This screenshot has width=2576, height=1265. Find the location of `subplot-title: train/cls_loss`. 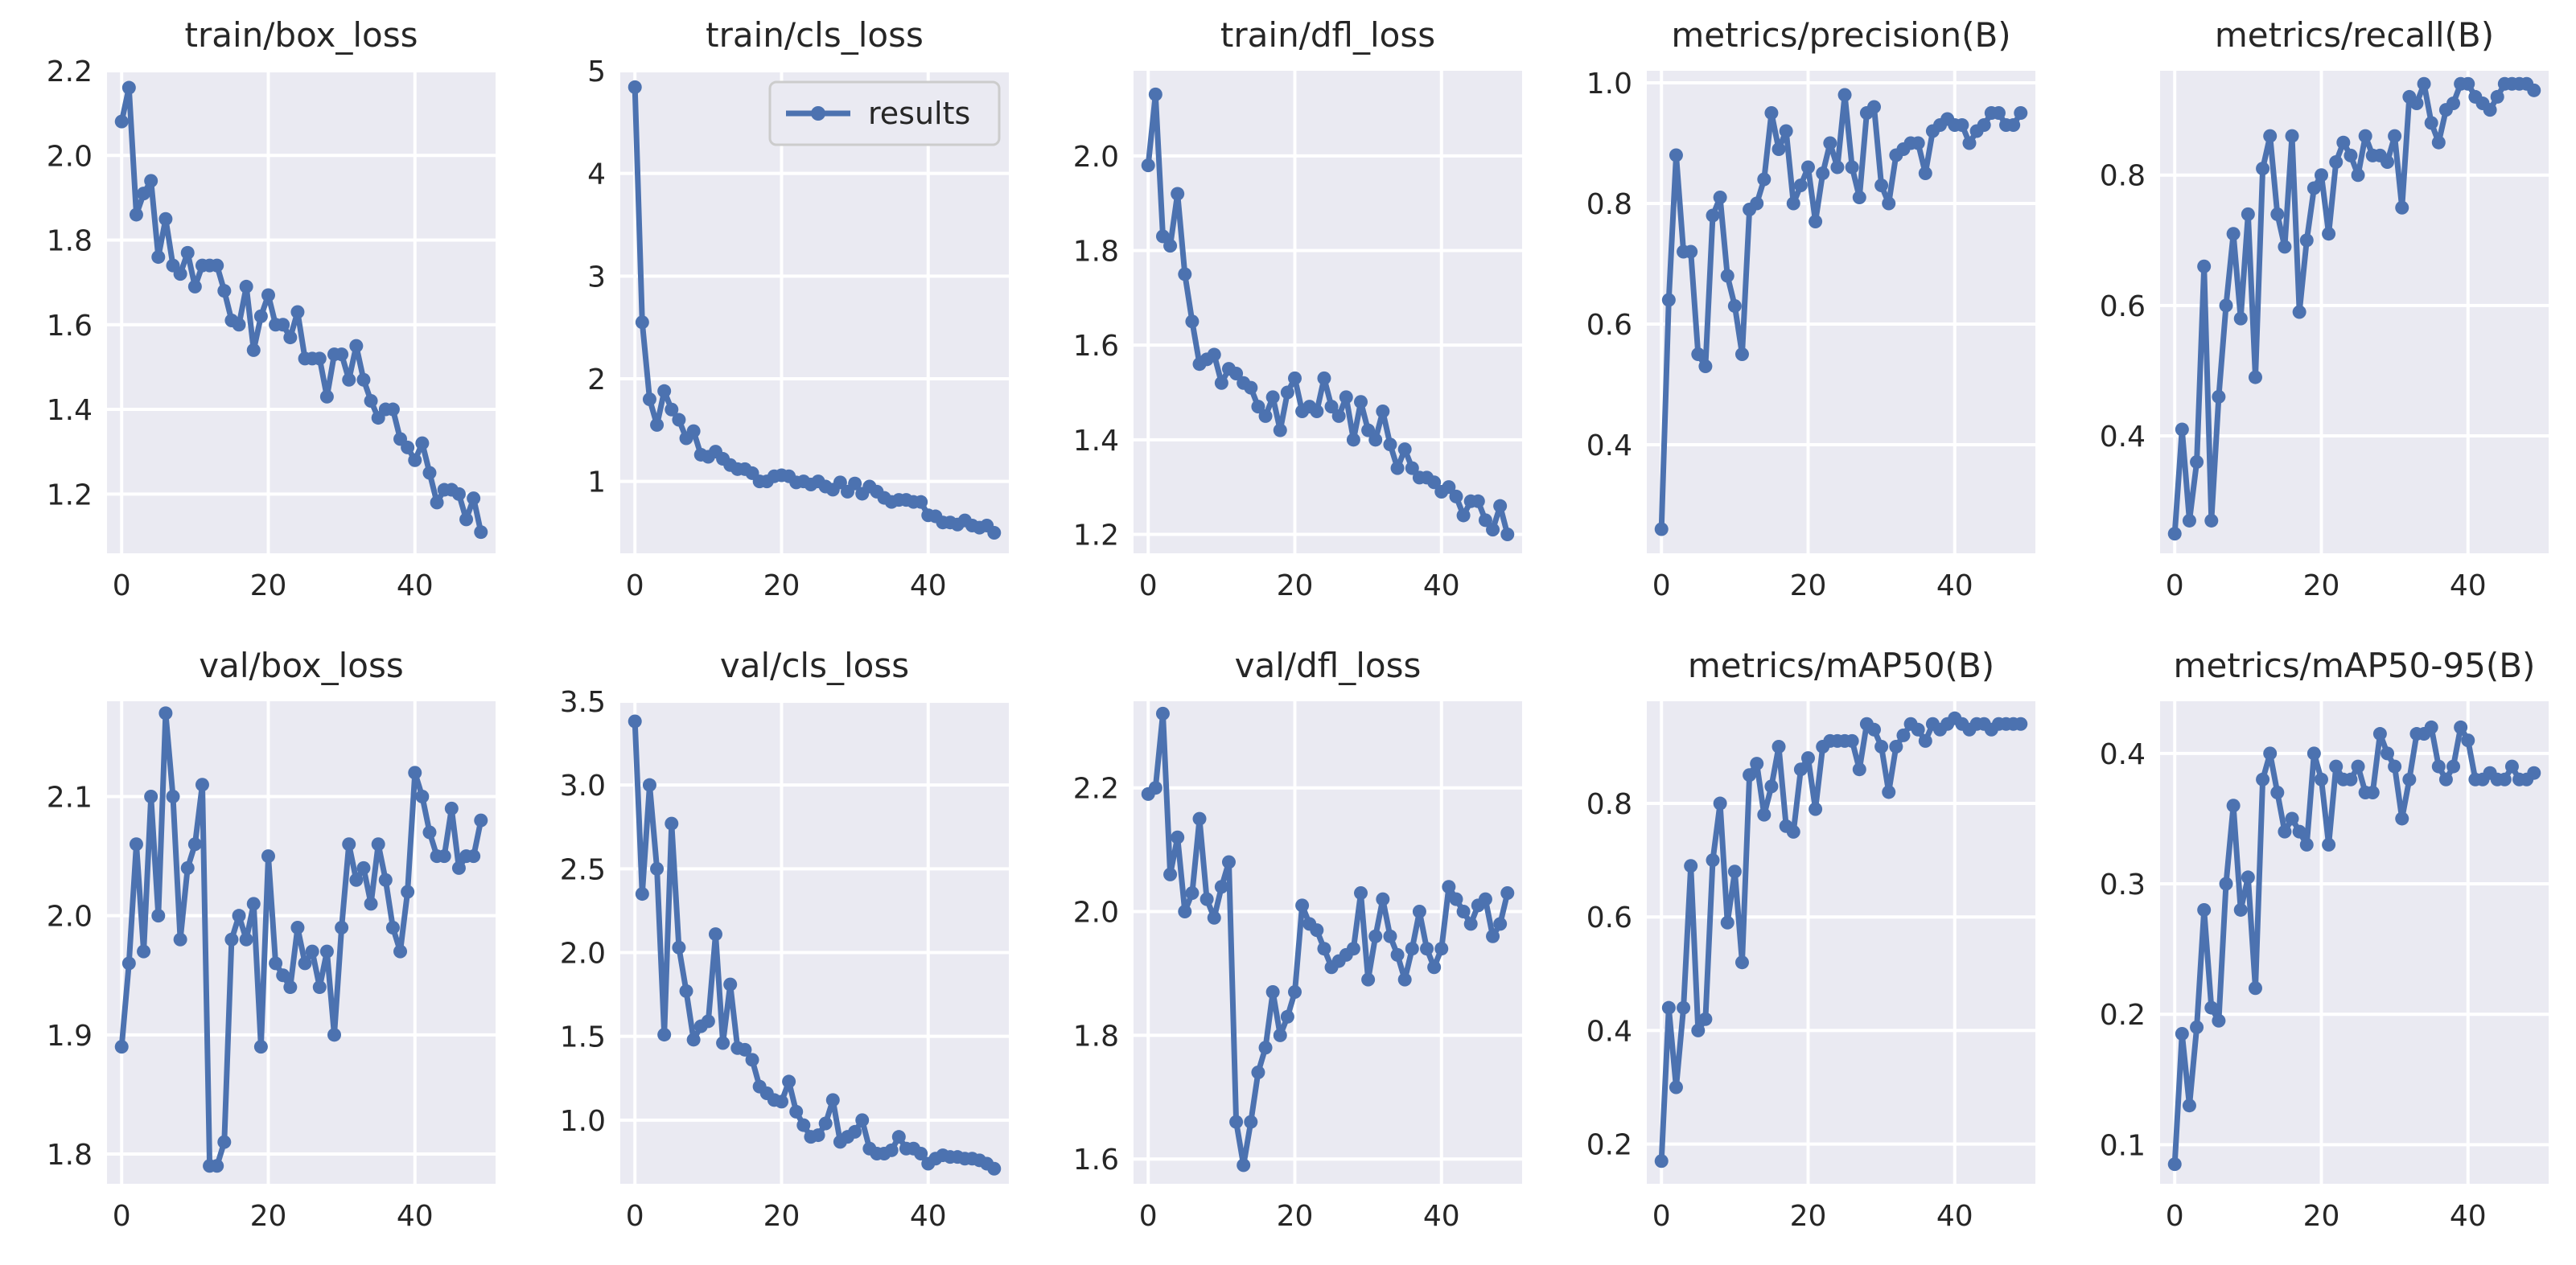

subplot-title: train/cls_loss is located at coordinates (815, 35).